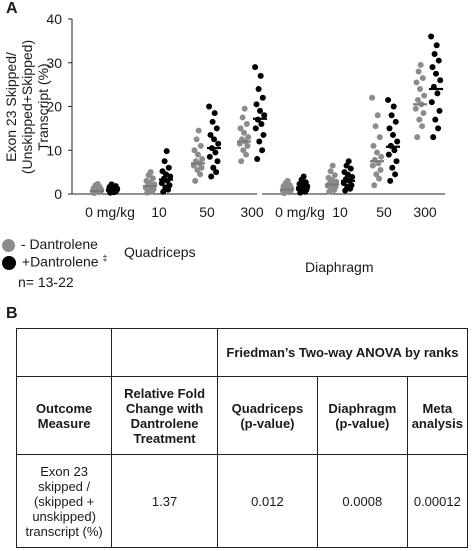  I want to click on row-dia-cell: 0.0008, so click(362, 501).